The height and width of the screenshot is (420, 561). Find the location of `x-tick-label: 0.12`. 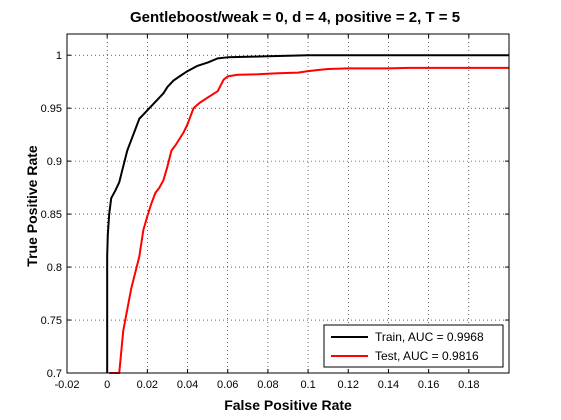

x-tick-label: 0.12 is located at coordinates (348, 385).